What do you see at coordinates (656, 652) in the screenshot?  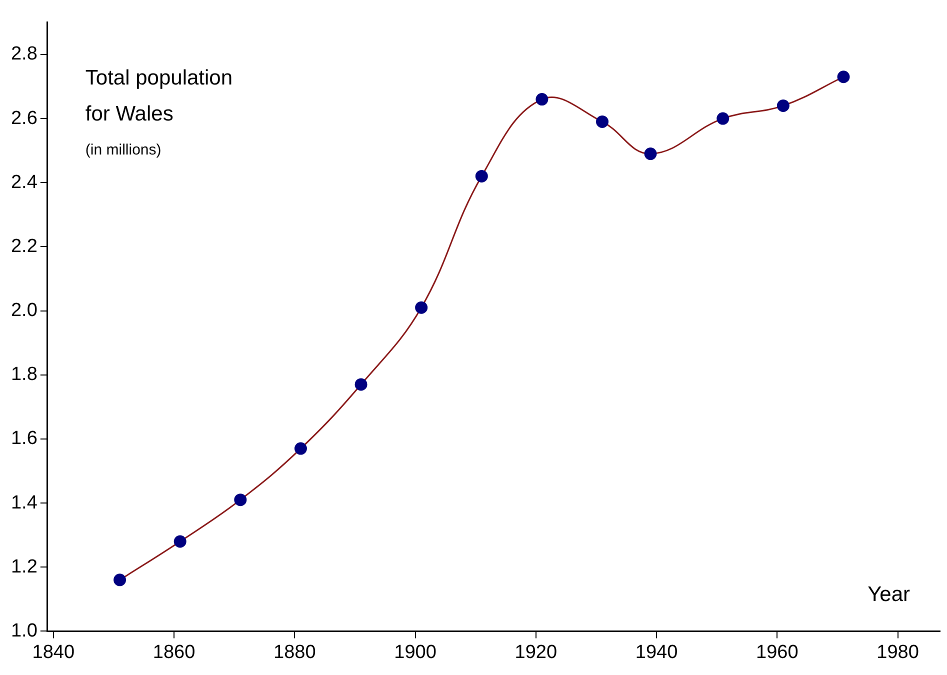 I see `x-tick-label: 1940` at bounding box center [656, 652].